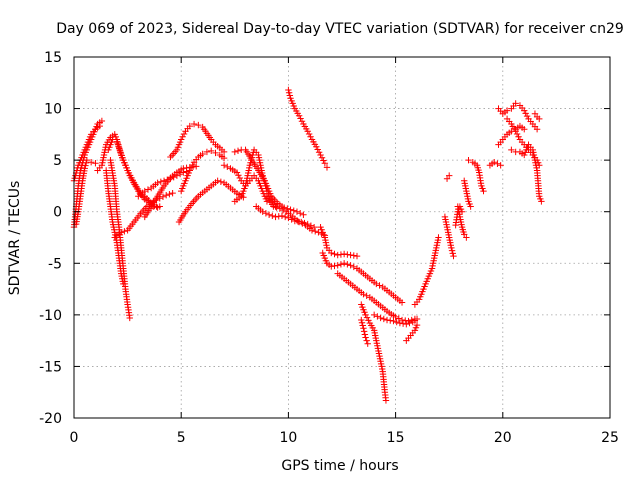 The height and width of the screenshot is (480, 640). Describe the element at coordinates (50, 316) in the screenshot. I see `y-tick-label: -10` at that location.